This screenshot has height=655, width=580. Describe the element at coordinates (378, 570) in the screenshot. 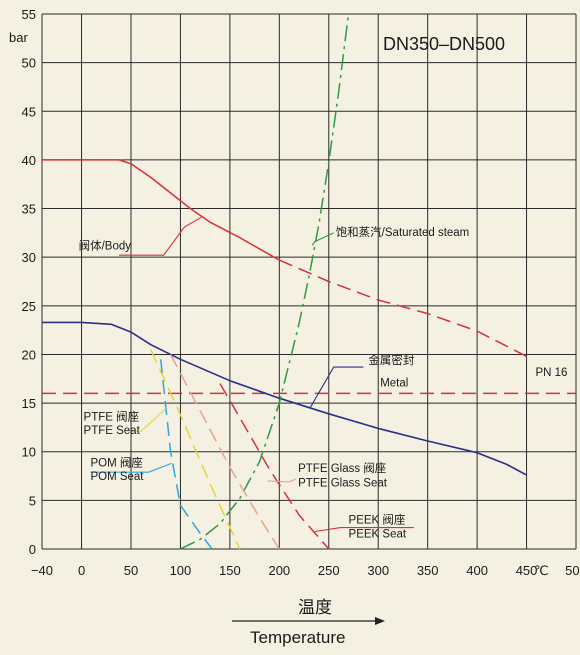

I see `x-tick-label: 300` at that location.